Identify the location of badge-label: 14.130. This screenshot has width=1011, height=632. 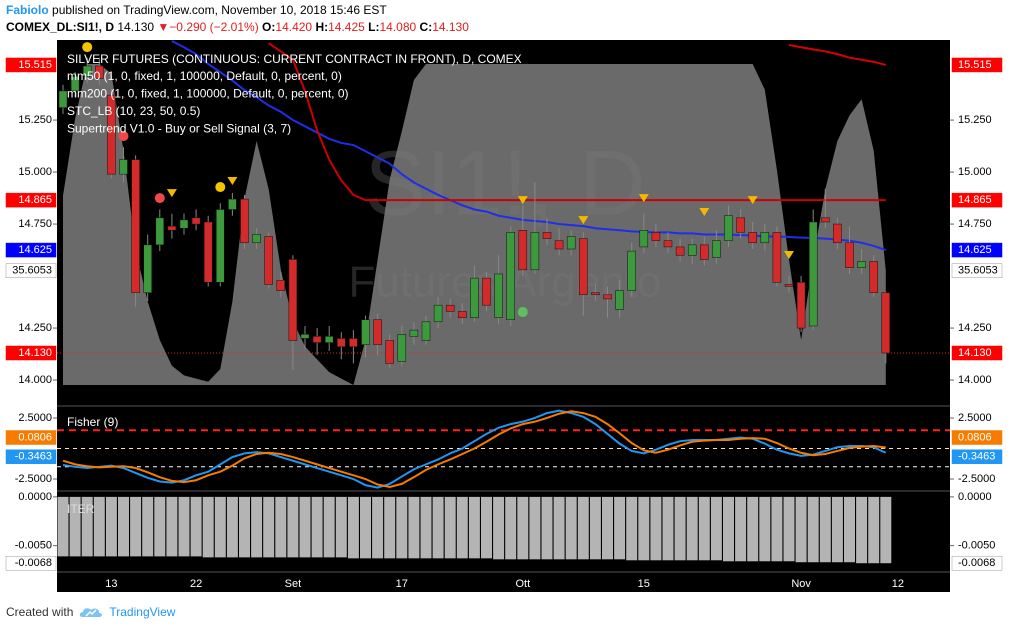
(35, 353).